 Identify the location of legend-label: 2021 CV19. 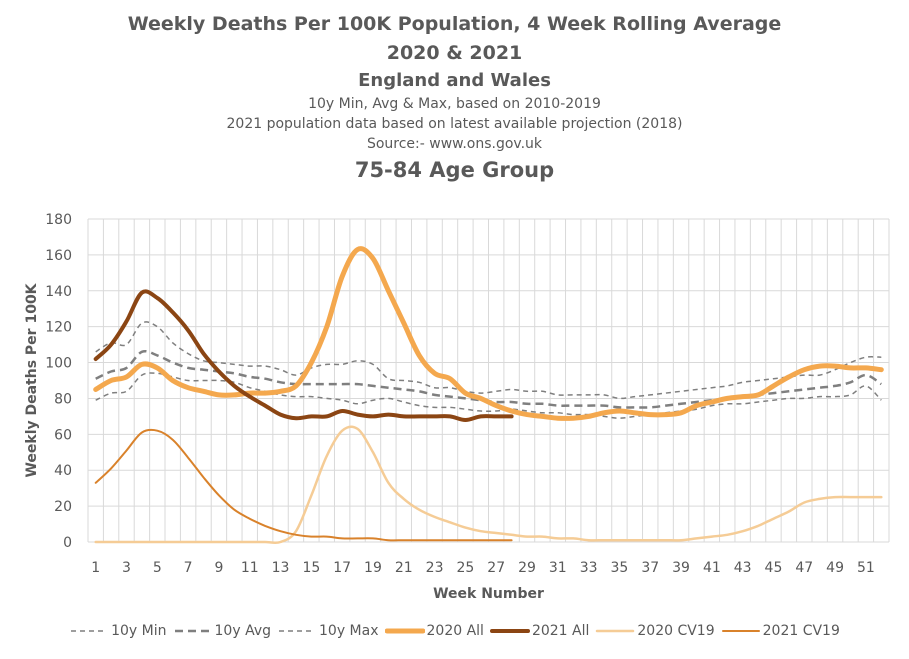
(801, 631).